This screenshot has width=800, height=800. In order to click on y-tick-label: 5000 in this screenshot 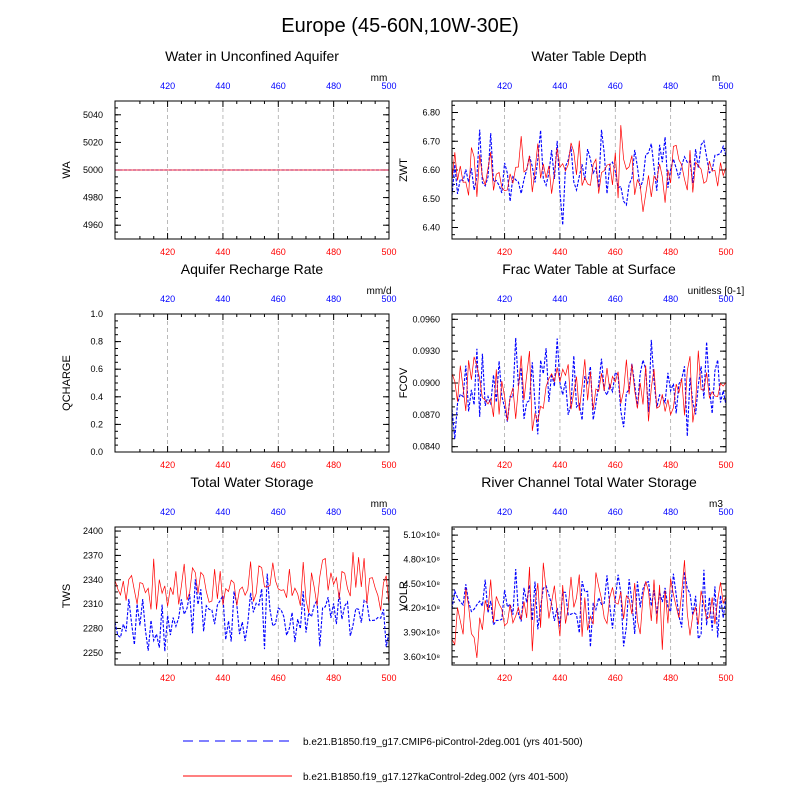, I will do `click(93, 170)`.